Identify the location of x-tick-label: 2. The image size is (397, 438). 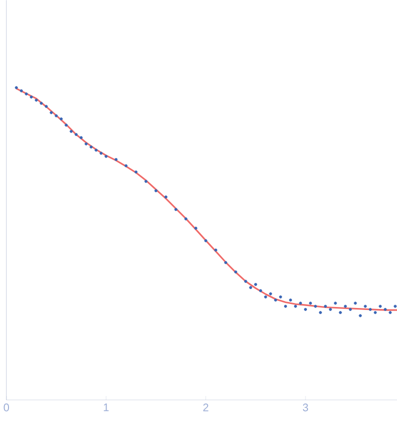
(205, 408).